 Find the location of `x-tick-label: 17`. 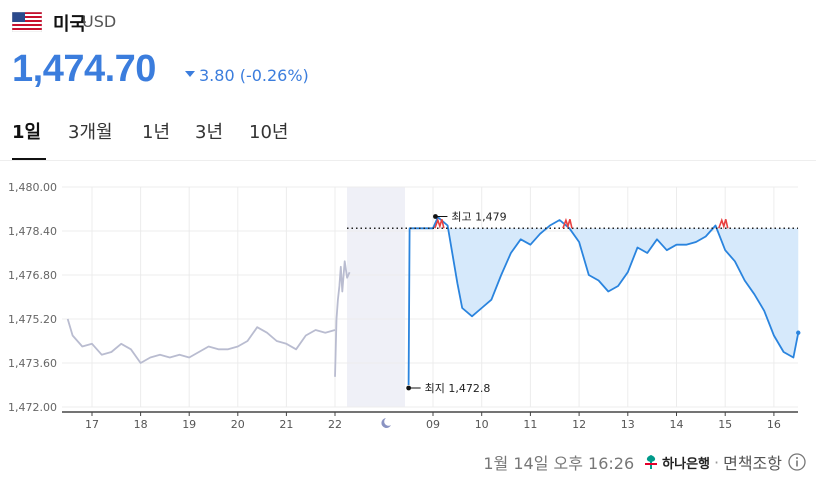

x-tick-label: 17 is located at coordinates (92, 424).